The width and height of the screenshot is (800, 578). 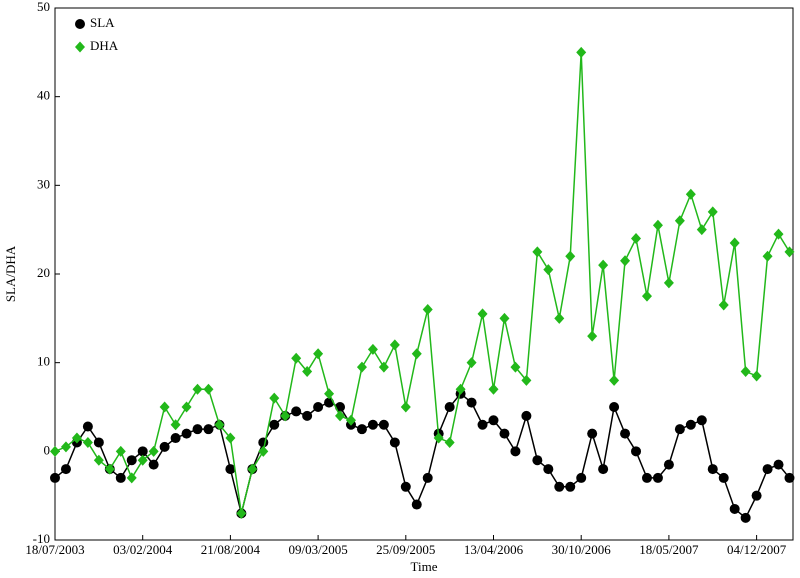 What do you see at coordinates (582, 549) in the screenshot?
I see `x-tick-label: 30/10/2006` at bounding box center [582, 549].